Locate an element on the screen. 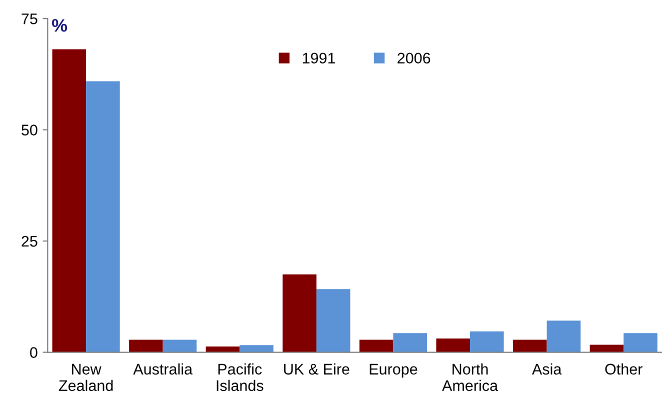 This screenshot has height=412, width=662. y-tick-label: 25 is located at coordinates (30, 241).